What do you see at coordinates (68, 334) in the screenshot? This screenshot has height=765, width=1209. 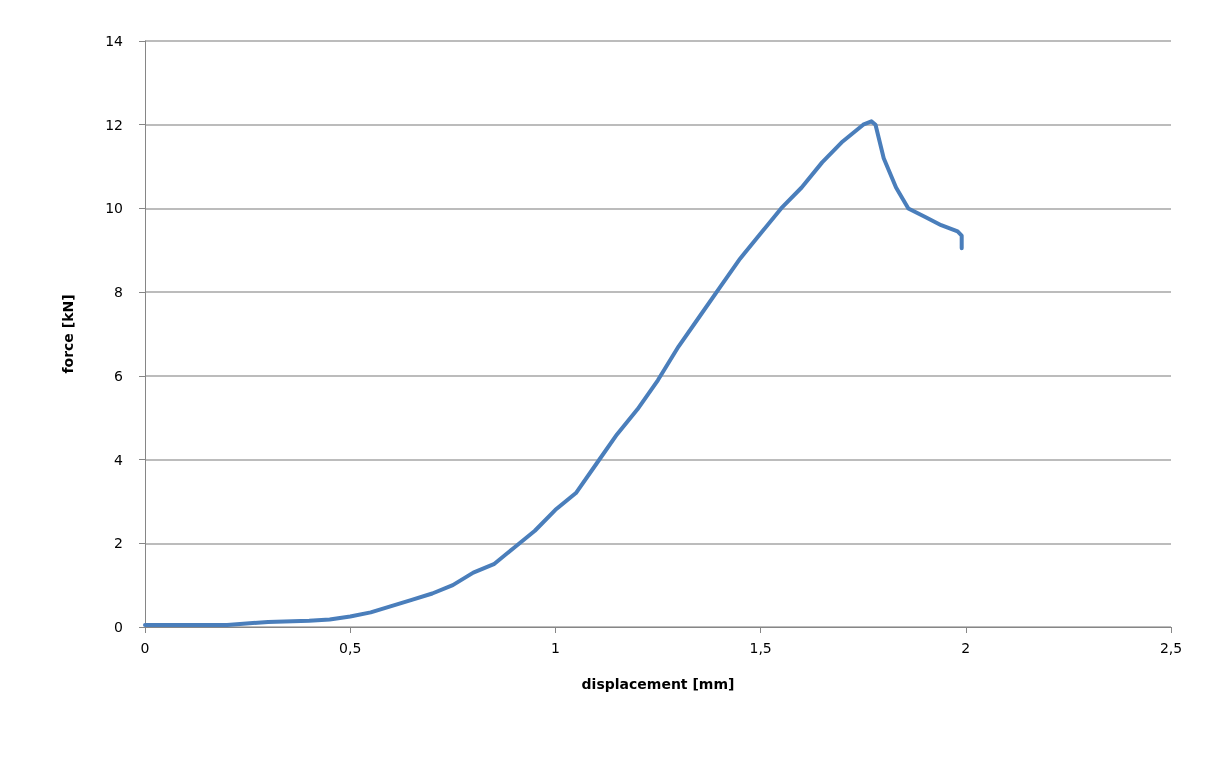 I see `y-axis-title: force [kN]` at bounding box center [68, 334].